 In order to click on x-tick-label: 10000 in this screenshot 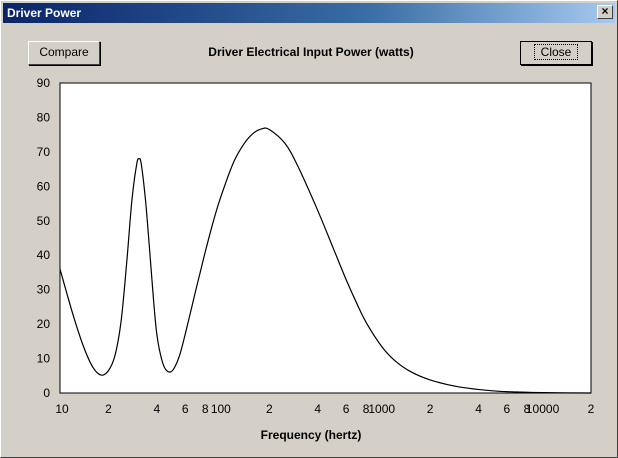, I will do `click(543, 409)`.